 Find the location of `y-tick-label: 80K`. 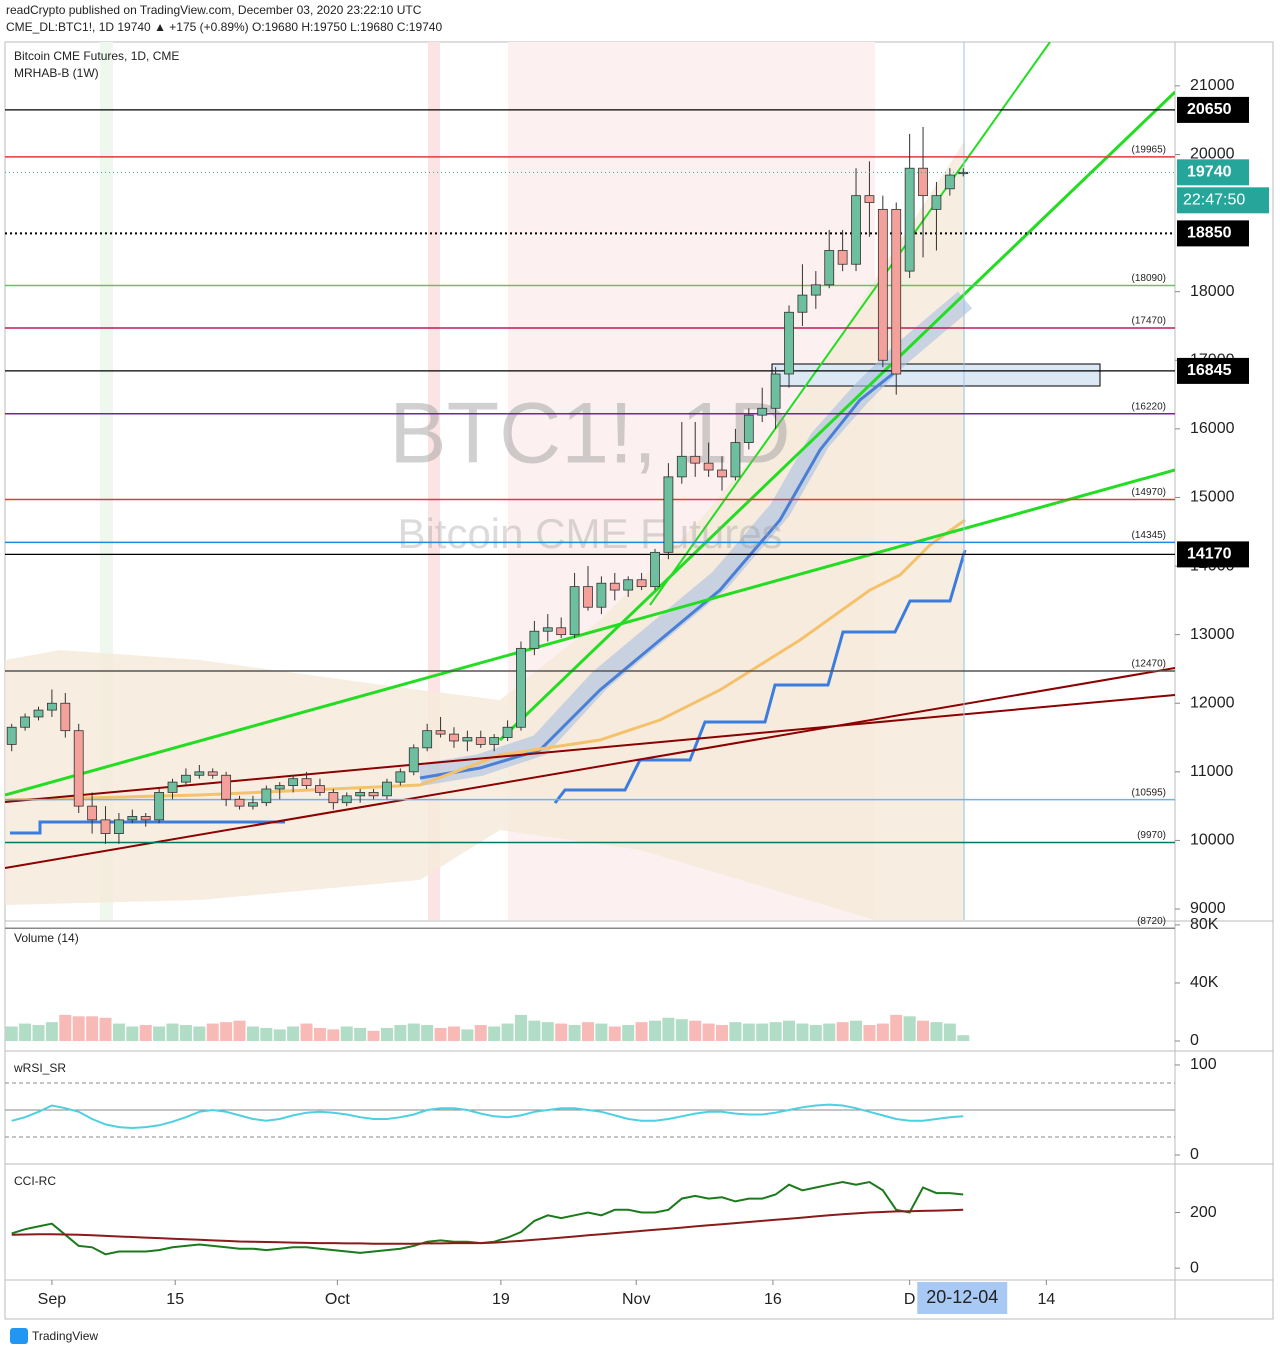

y-tick-label: 80K is located at coordinates (1204, 924).